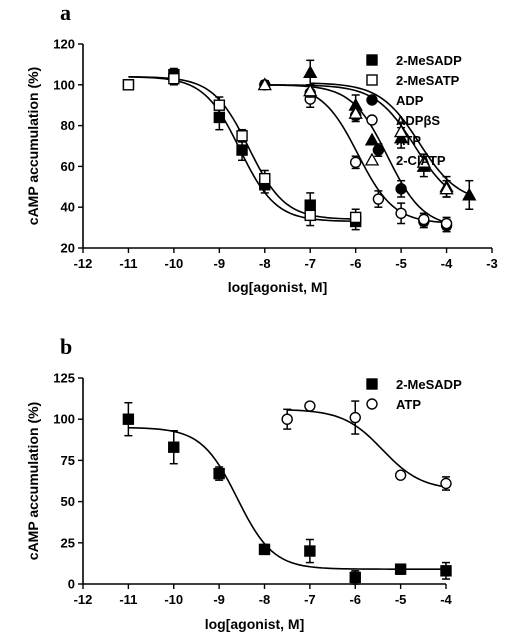 Image resolution: width=514 pixels, height=640 pixels. Describe the element at coordinates (65, 12) in the screenshot. I see `panel-label: a` at that location.